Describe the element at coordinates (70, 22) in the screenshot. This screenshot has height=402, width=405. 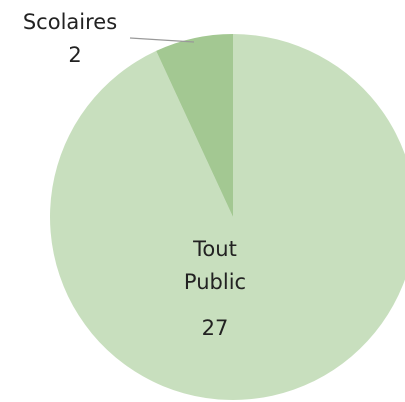
I see `category-label: Scolaires` at that location.